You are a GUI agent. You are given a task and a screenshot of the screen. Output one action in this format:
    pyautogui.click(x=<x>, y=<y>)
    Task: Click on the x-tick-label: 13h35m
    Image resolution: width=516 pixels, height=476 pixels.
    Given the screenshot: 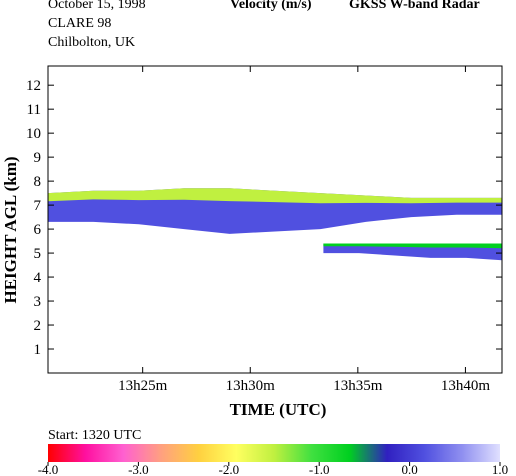 What is the action you would take?
    pyautogui.click(x=358, y=386)
    